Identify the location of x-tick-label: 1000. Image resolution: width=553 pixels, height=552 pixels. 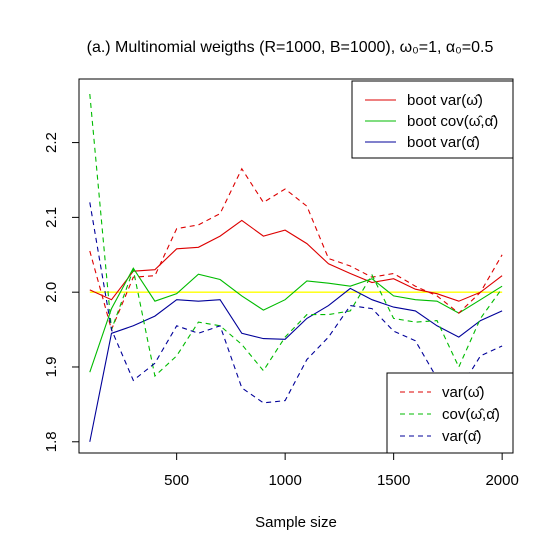
(284, 480).